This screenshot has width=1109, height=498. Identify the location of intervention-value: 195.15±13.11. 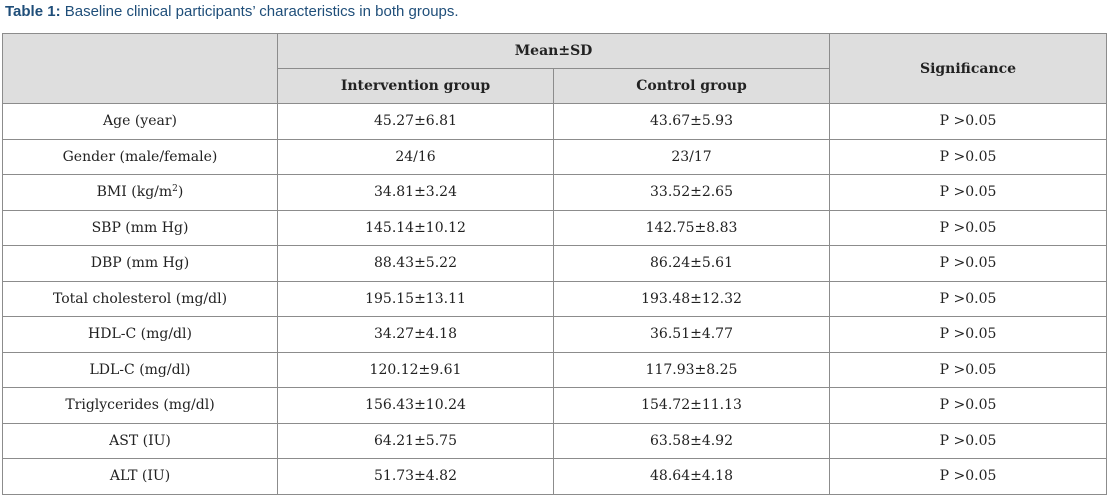
(415, 298).